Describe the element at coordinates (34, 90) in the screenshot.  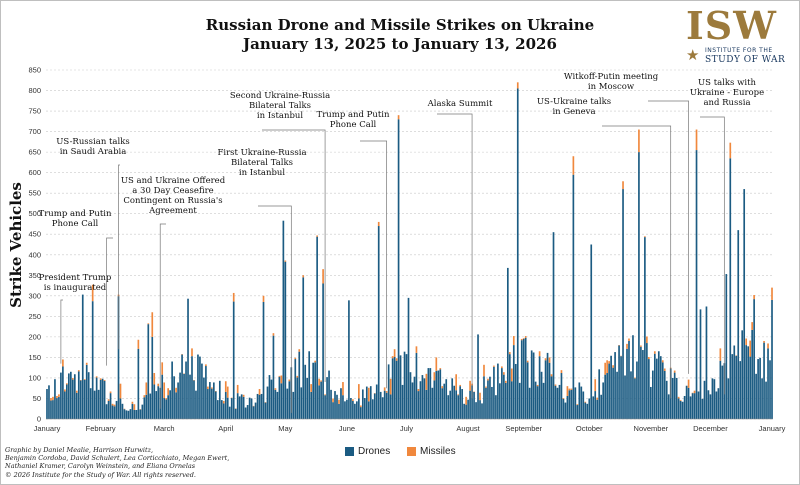
I see `y-tick-label: 800` at that location.